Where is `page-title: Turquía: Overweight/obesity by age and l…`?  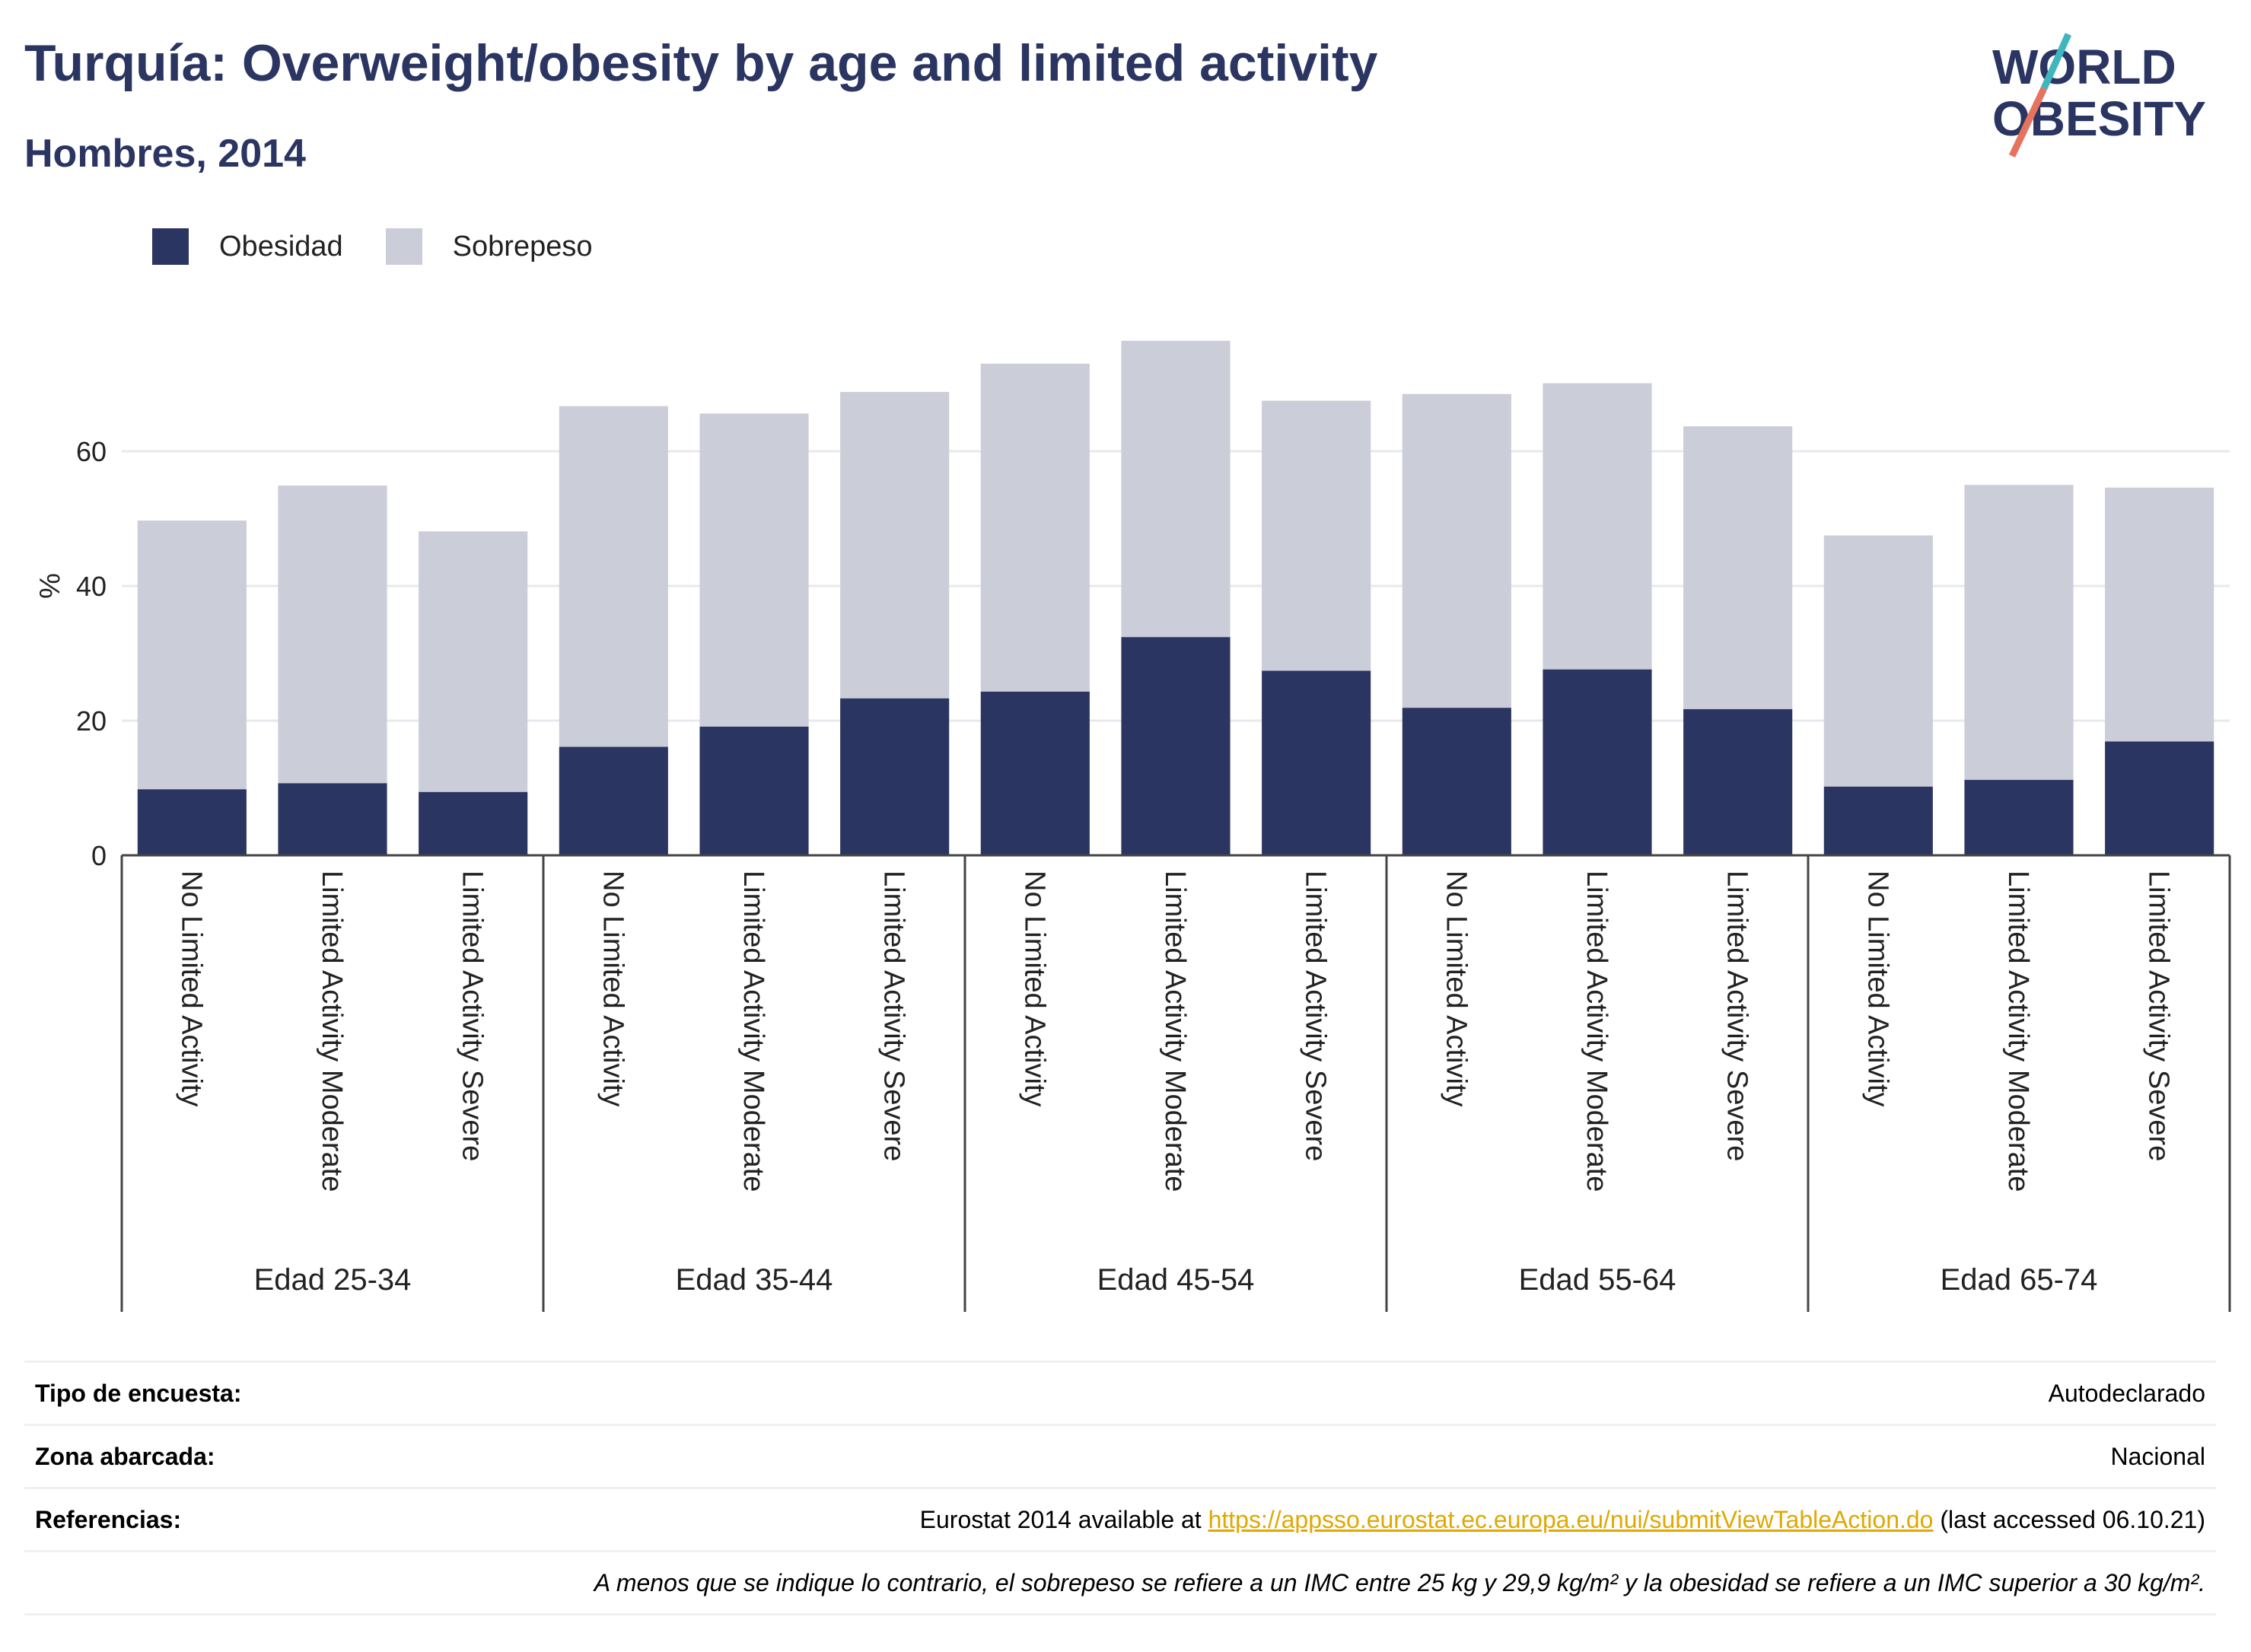
page-title: Turquía: Overweight/obesity by age and l… is located at coordinates (701, 63).